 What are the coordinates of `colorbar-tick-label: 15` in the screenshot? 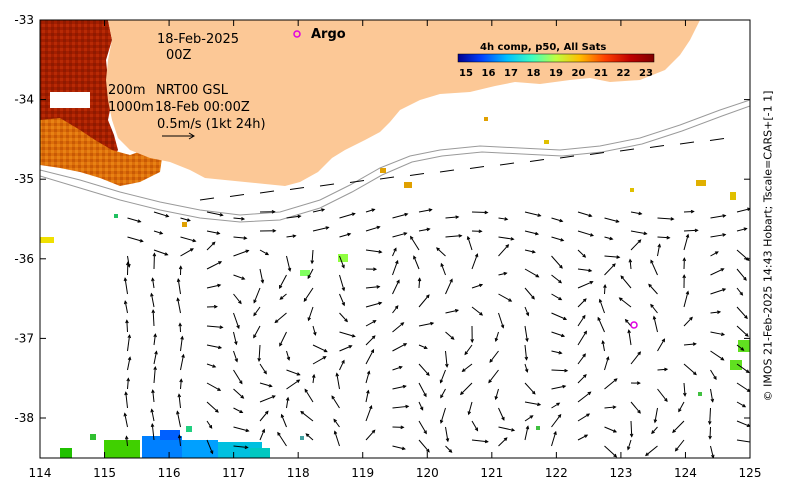 It's located at (466, 73).